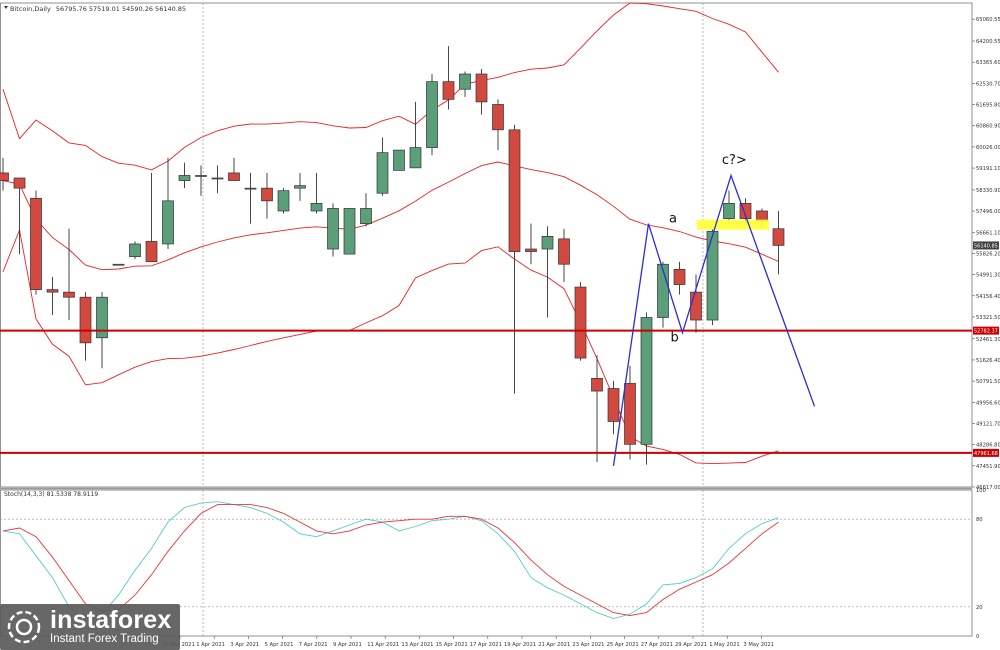 The width and height of the screenshot is (1000, 650). I want to click on wave-overlay: a b c?>, so click(714, 309).